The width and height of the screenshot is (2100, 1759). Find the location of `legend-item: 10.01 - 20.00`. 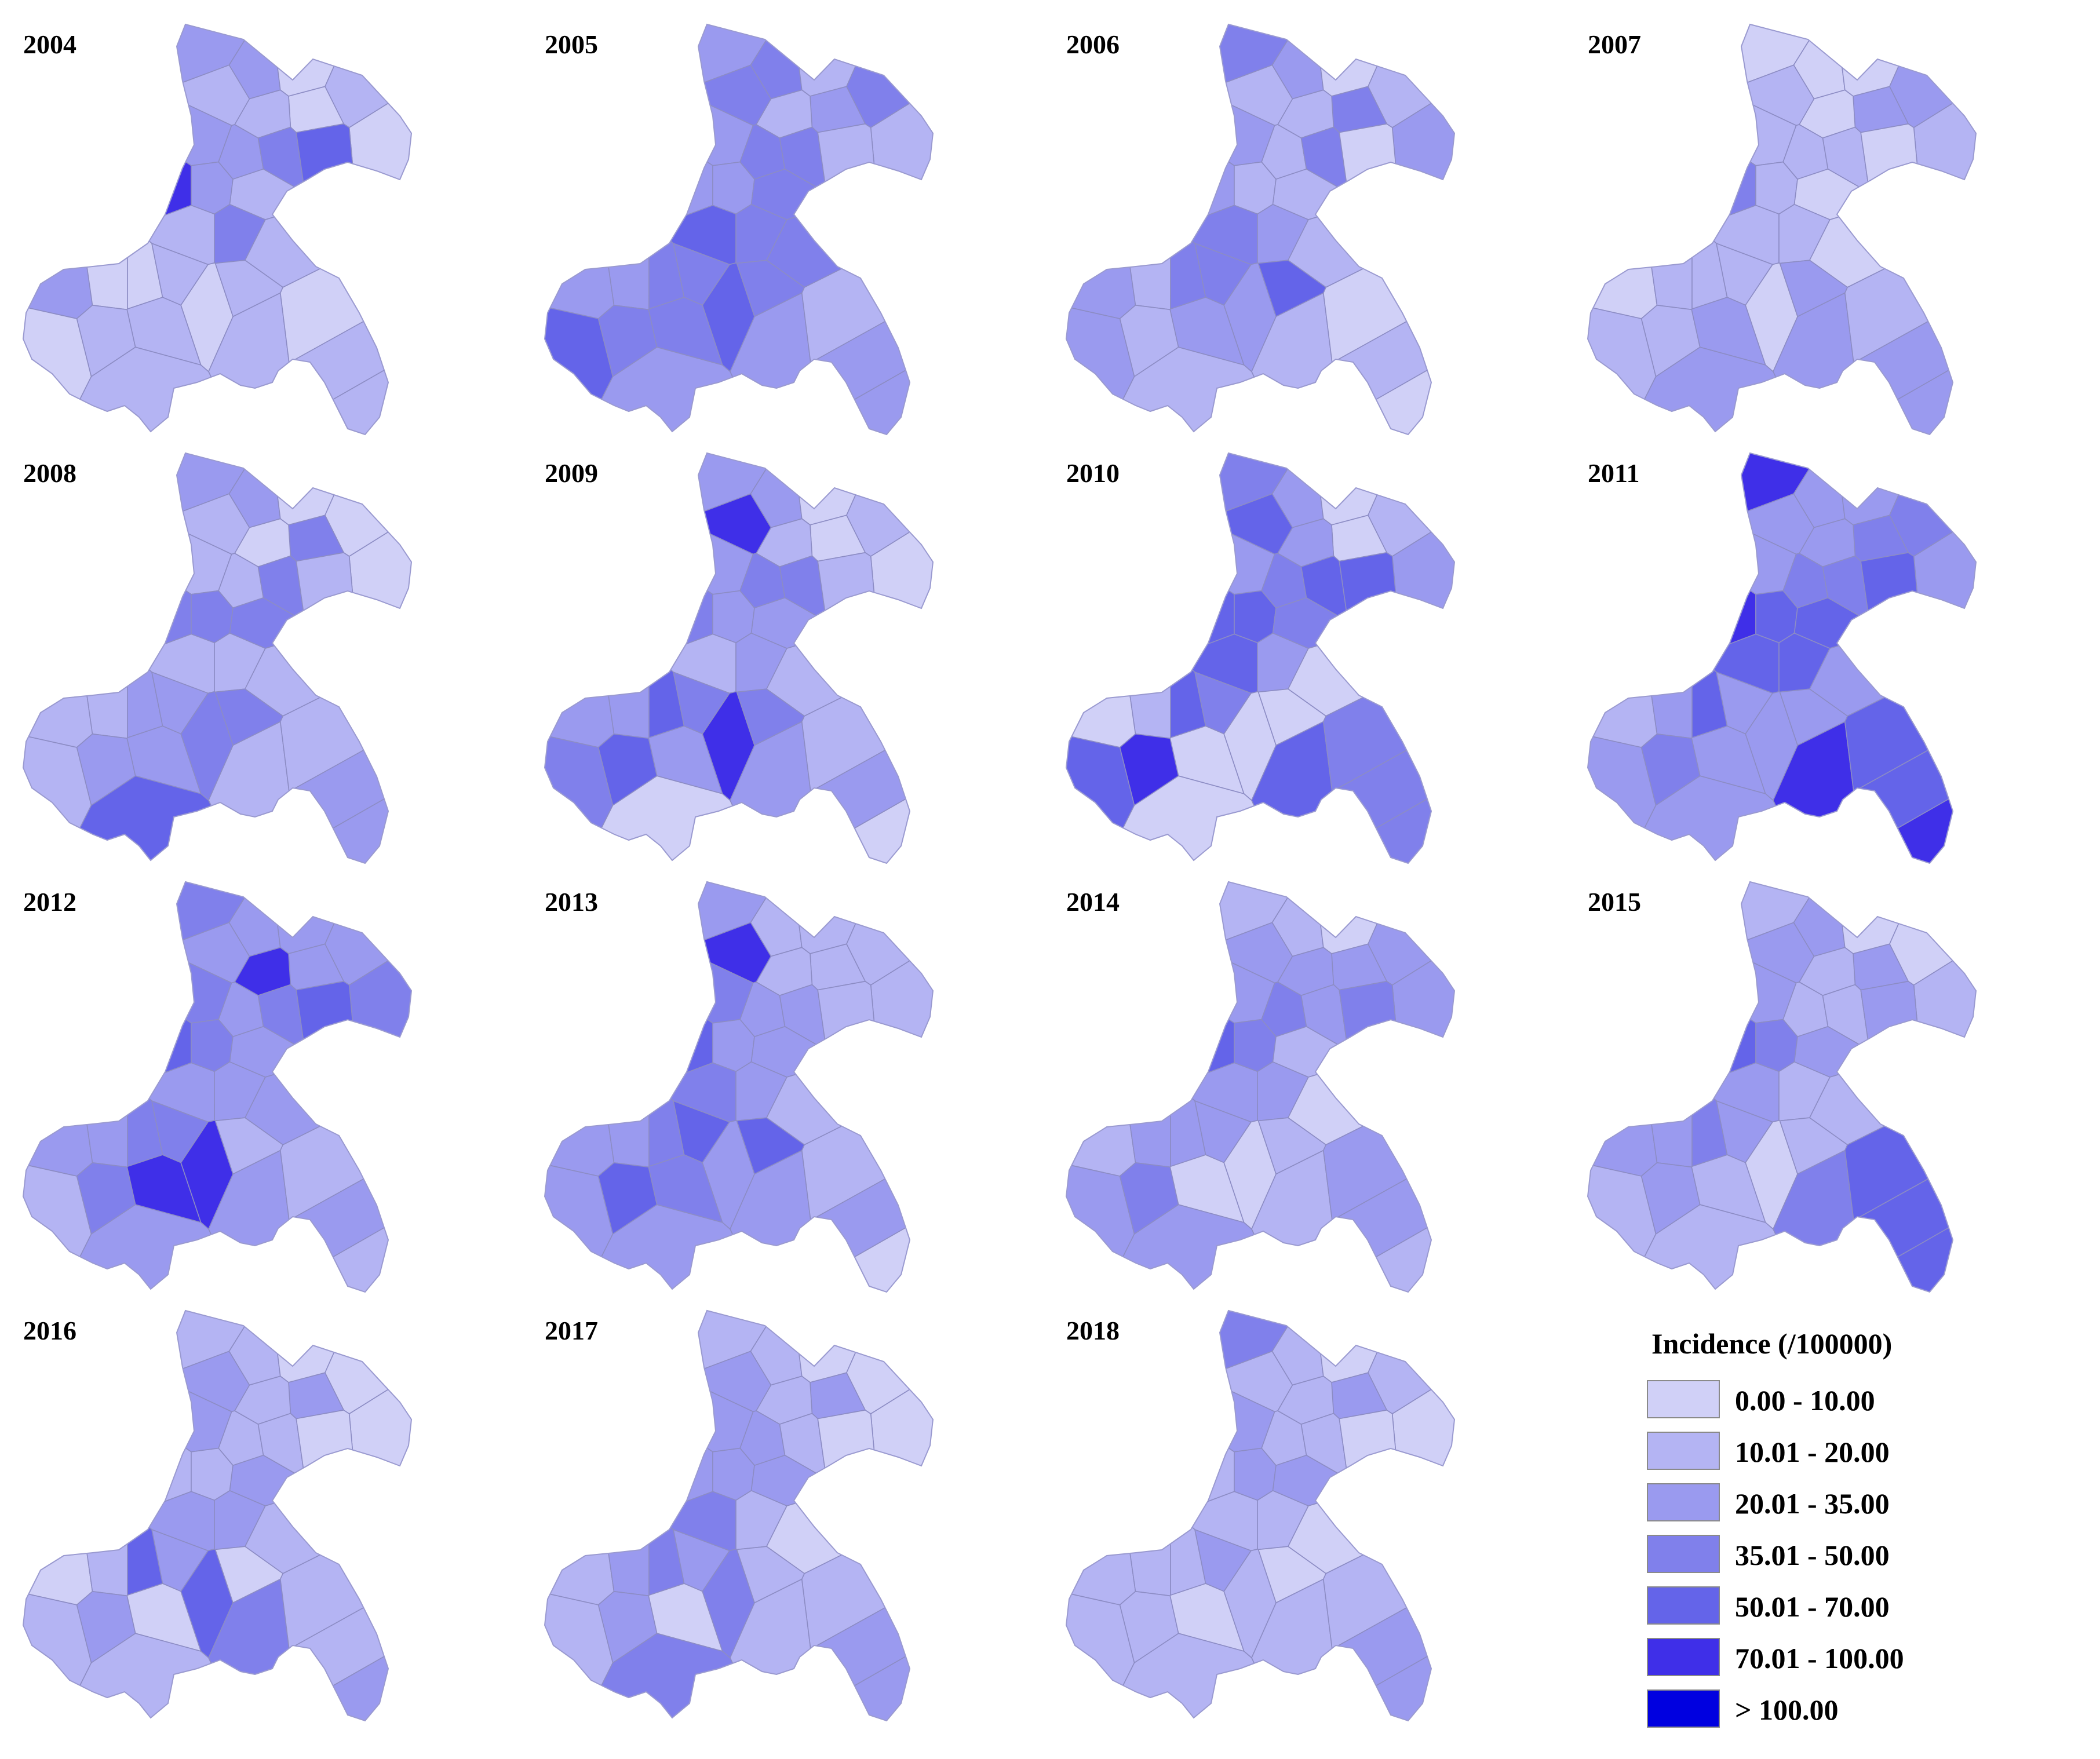

legend-item: 10.01 - 20.00 is located at coordinates (1861, 1452).